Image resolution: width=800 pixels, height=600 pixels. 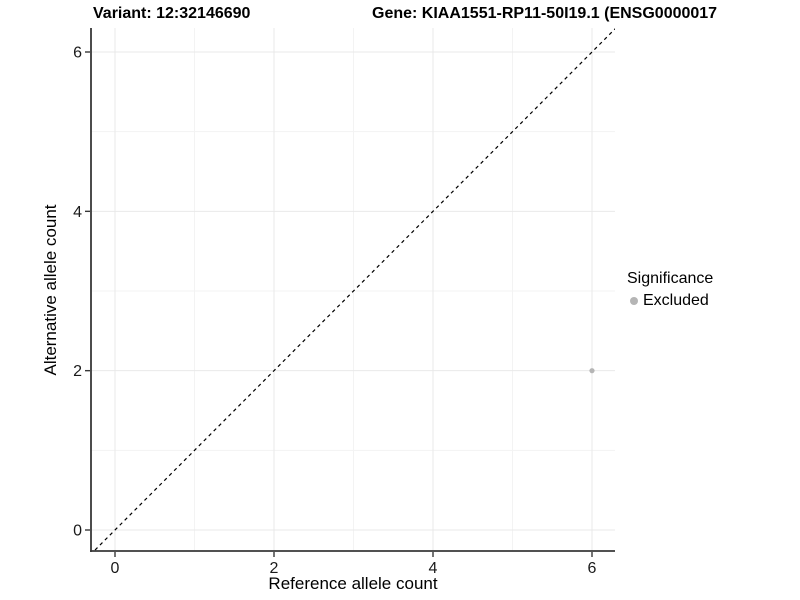 I want to click on gene-title: Gene: KIAA1551-RP11-50I19.1 (ENSG0000017, so click(x=545, y=13).